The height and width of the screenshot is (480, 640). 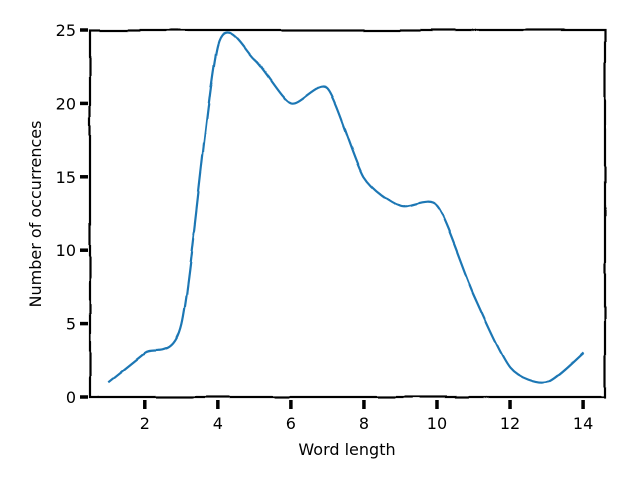 What do you see at coordinates (583, 423) in the screenshot?
I see `x-tick-label: 14` at bounding box center [583, 423].